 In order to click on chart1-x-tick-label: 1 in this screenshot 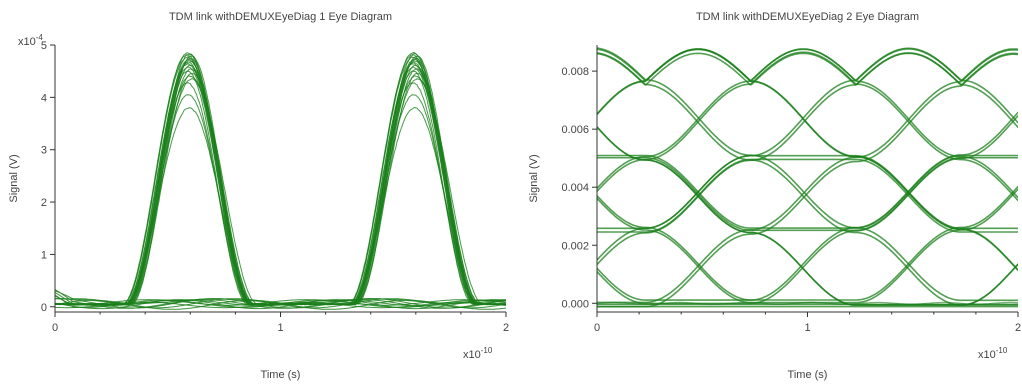, I will do `click(280, 328)`.